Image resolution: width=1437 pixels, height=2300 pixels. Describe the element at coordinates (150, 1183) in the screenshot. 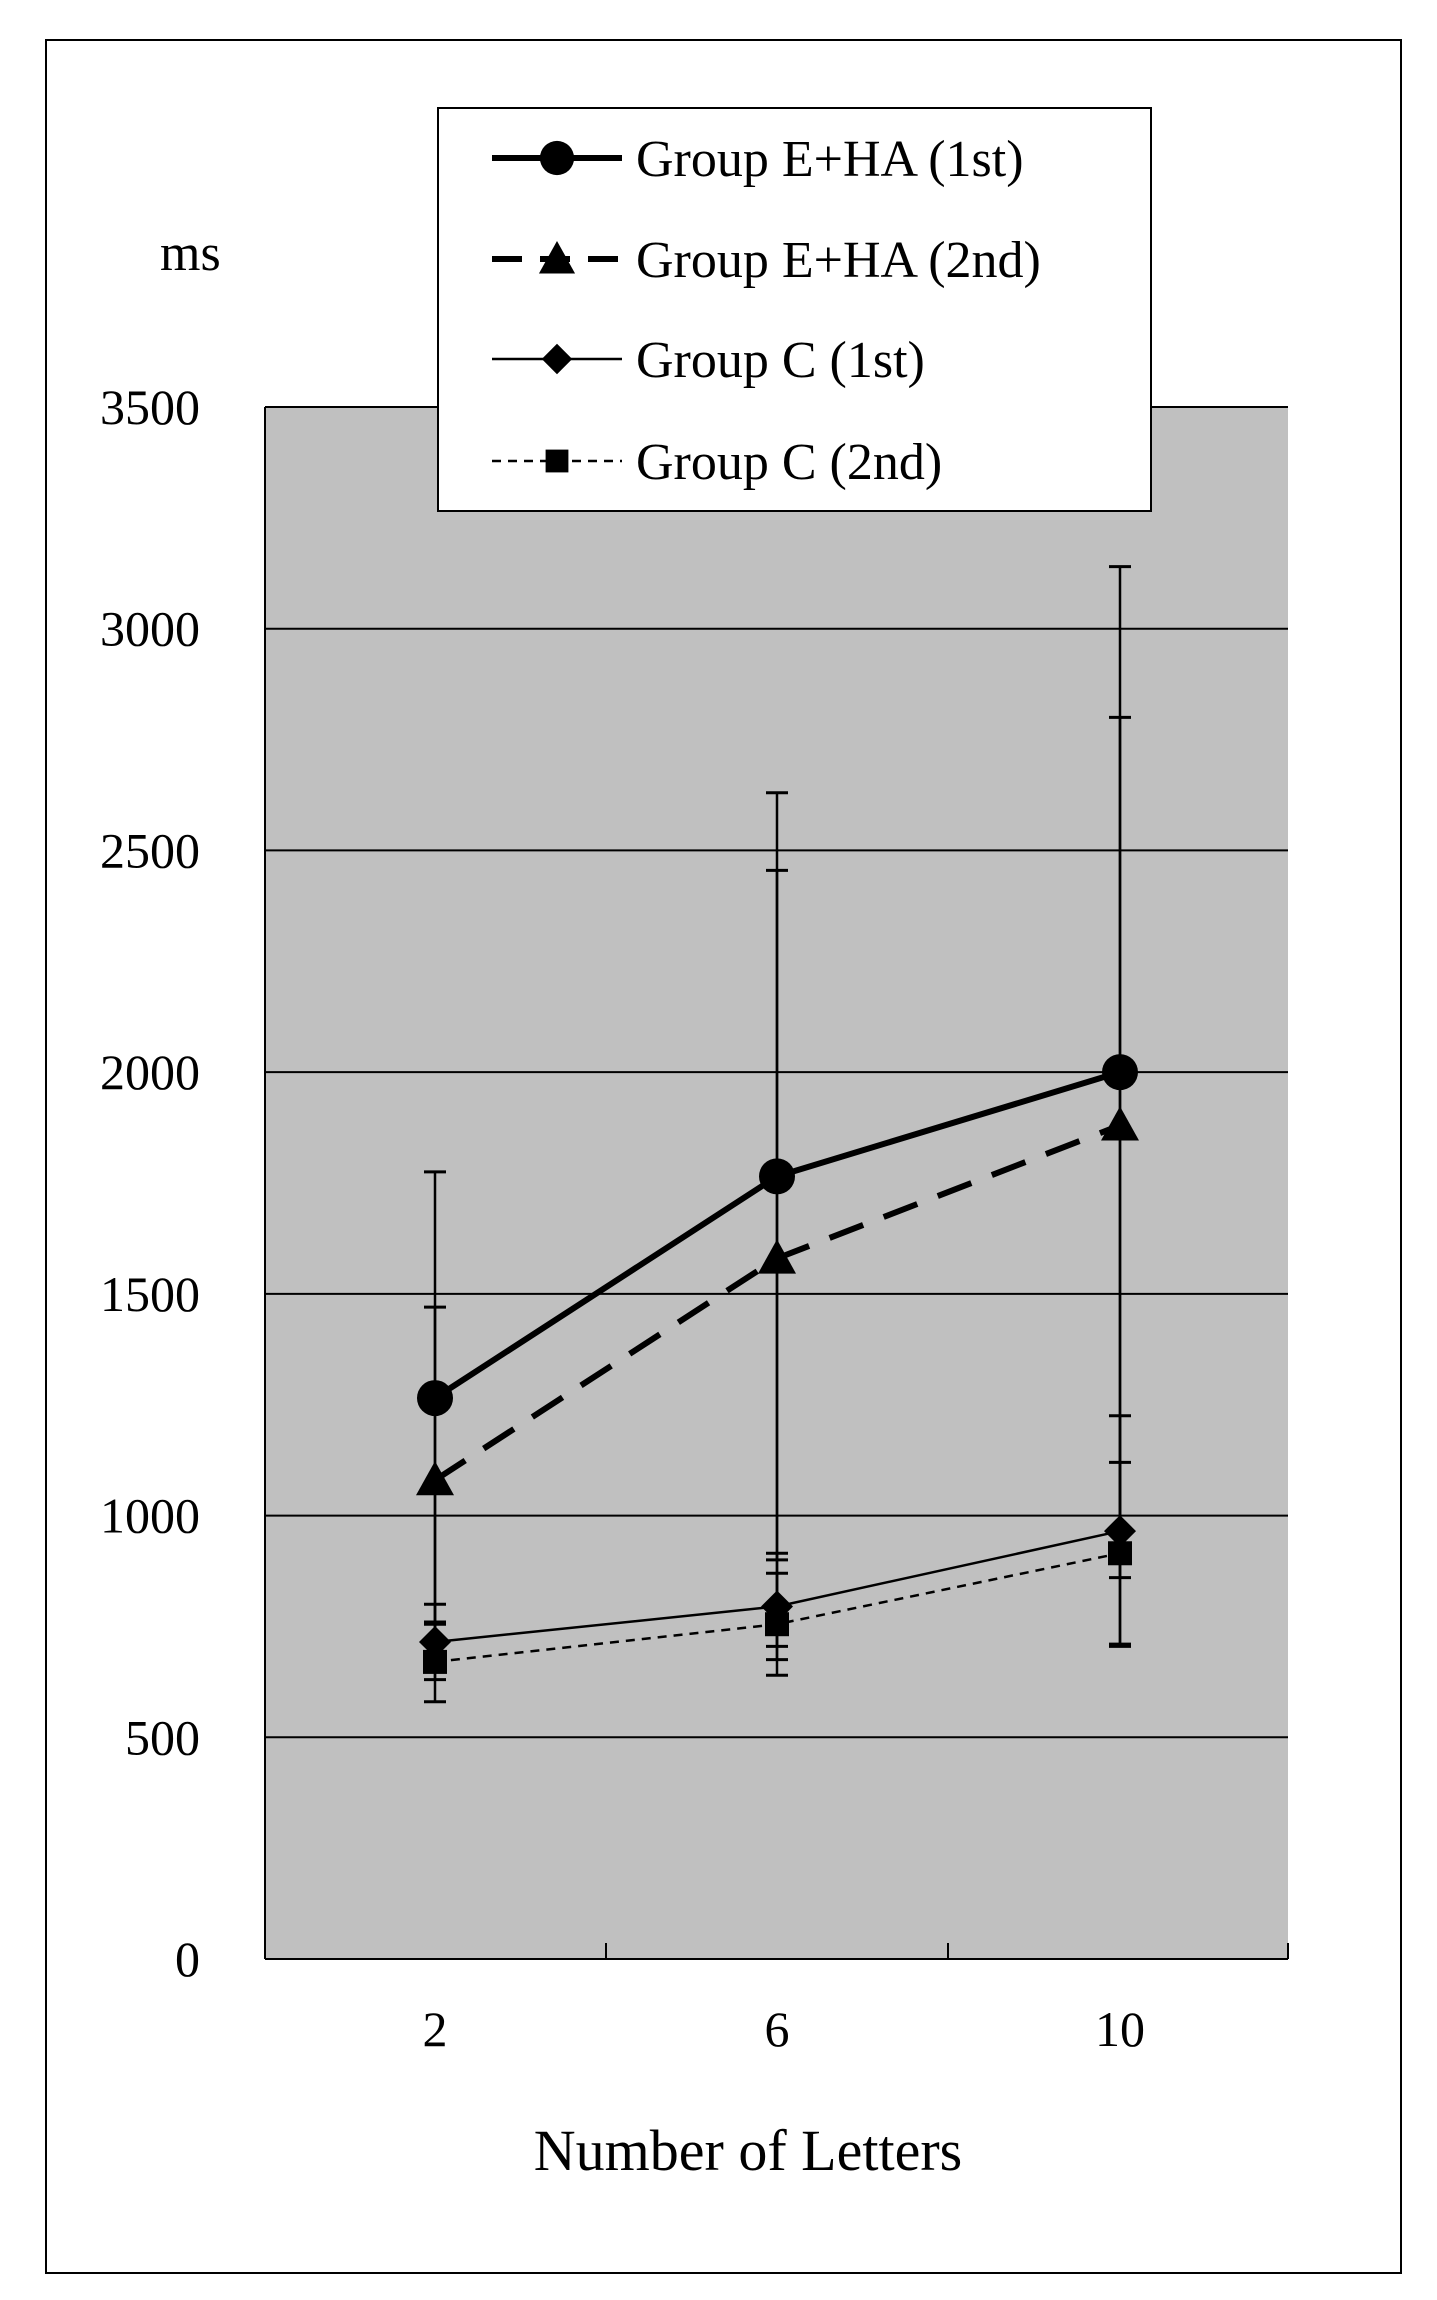

I see `y-tick-labels: 0 500 1000 1500 2000 2500 3000 3500` at that location.